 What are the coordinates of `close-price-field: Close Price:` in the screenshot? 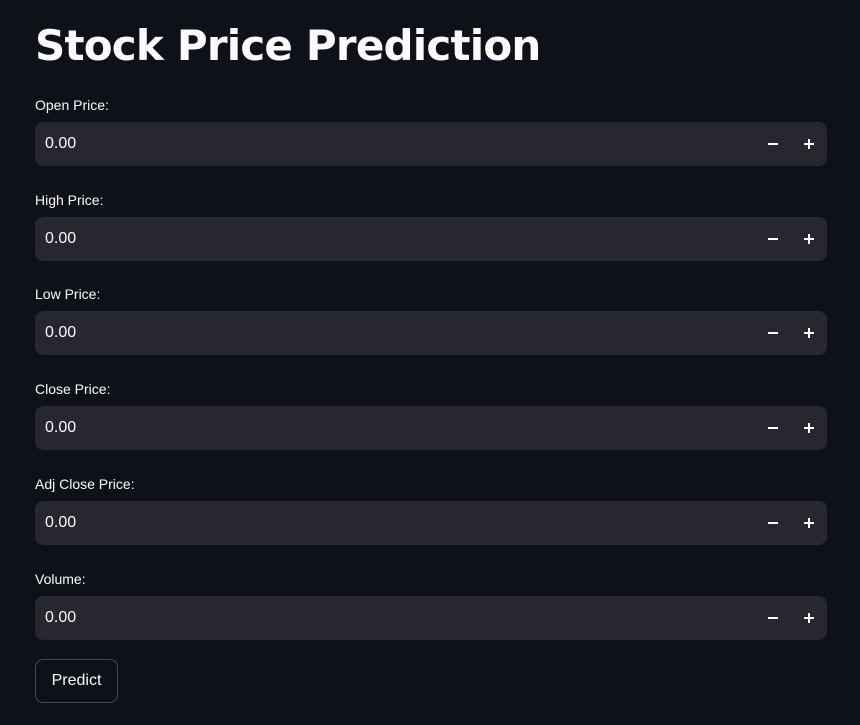 It's located at (431, 415).